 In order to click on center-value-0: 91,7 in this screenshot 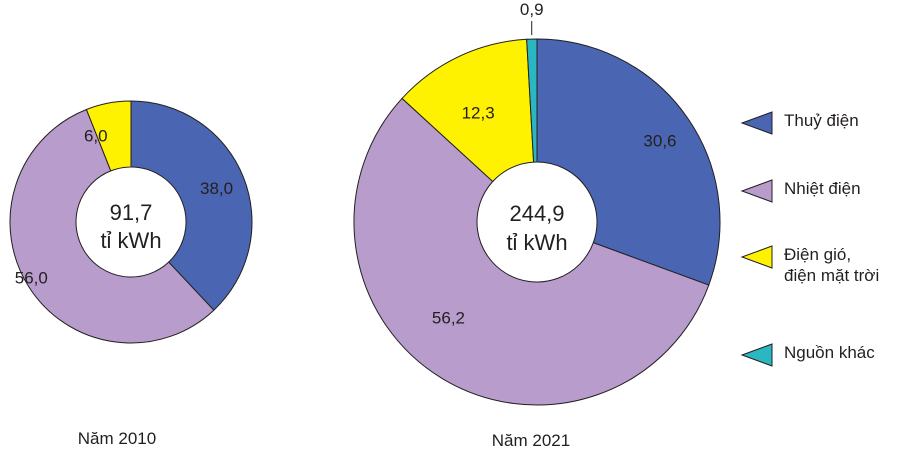, I will do `click(131, 212)`.